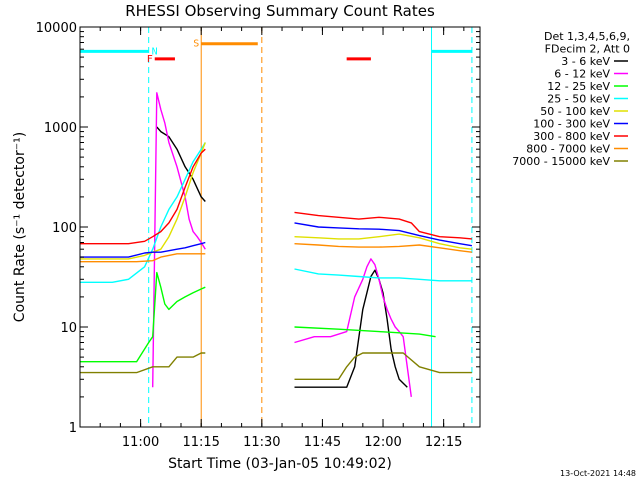 The width and height of the screenshot is (640, 480). Describe the element at coordinates (68, 328) in the screenshot. I see `y-tick-label-1: 10` at that location.